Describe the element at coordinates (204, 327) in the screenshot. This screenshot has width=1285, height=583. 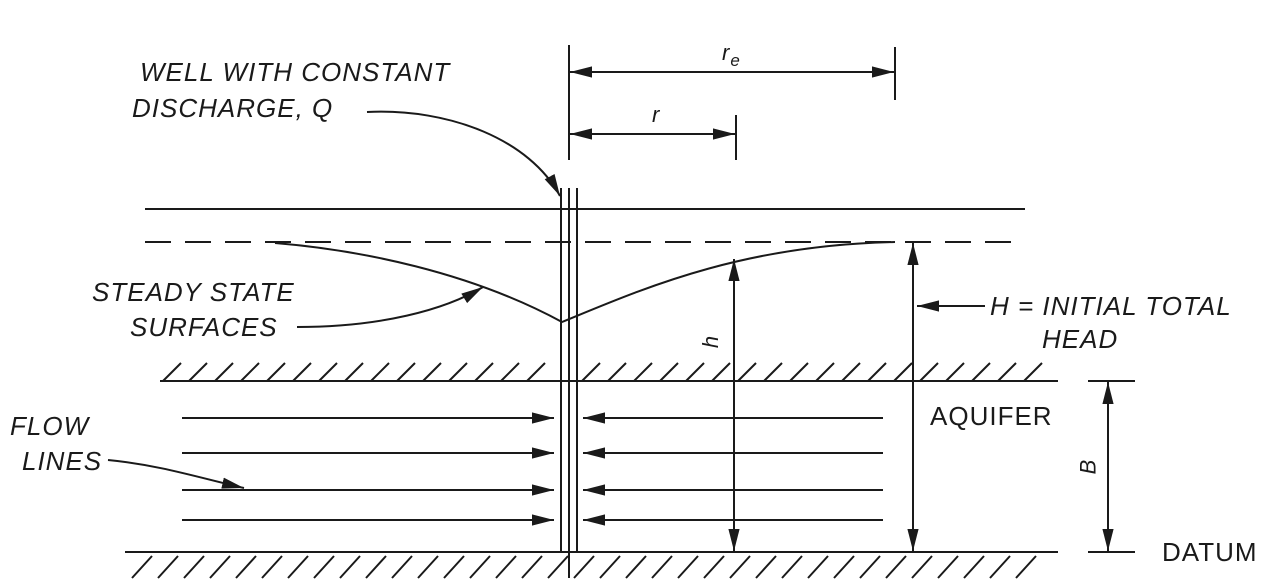
I see `steady-label-line2: SURFACES` at that location.